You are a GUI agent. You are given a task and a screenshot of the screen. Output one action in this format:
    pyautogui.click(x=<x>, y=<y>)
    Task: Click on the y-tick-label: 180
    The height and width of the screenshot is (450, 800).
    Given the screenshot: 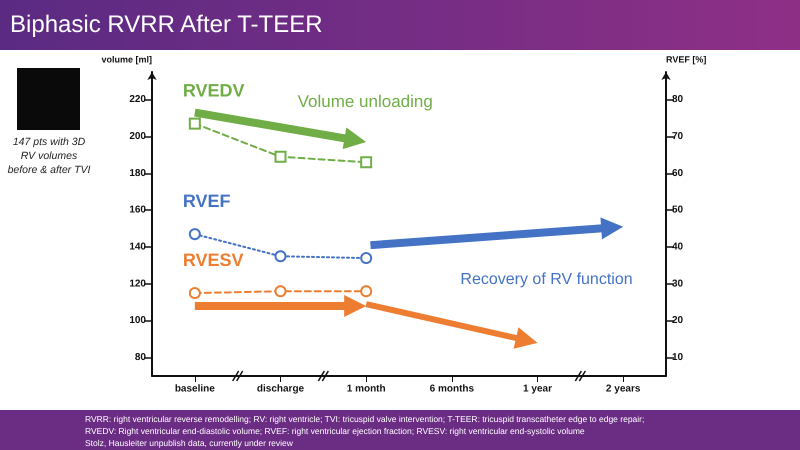 What is the action you would take?
    pyautogui.click(x=137, y=173)
    